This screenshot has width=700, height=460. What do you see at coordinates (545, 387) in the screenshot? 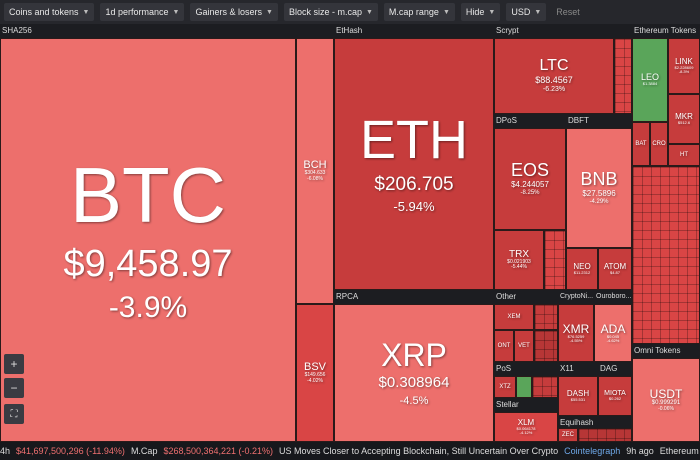
I see `tile-pos-small` at bounding box center [545, 387].